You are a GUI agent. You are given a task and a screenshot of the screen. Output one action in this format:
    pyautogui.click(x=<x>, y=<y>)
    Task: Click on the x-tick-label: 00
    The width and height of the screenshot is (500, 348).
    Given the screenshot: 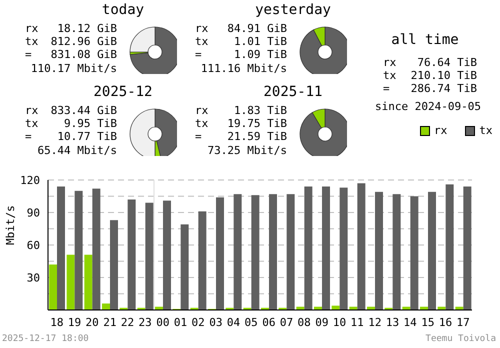 What is the action you would take?
    pyautogui.click(x=163, y=322)
    